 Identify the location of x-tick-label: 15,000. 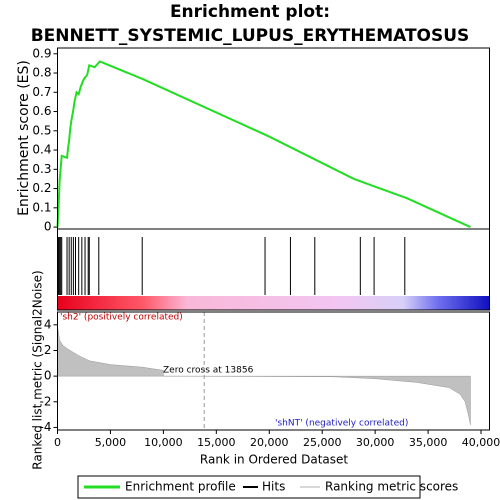
(216, 442).